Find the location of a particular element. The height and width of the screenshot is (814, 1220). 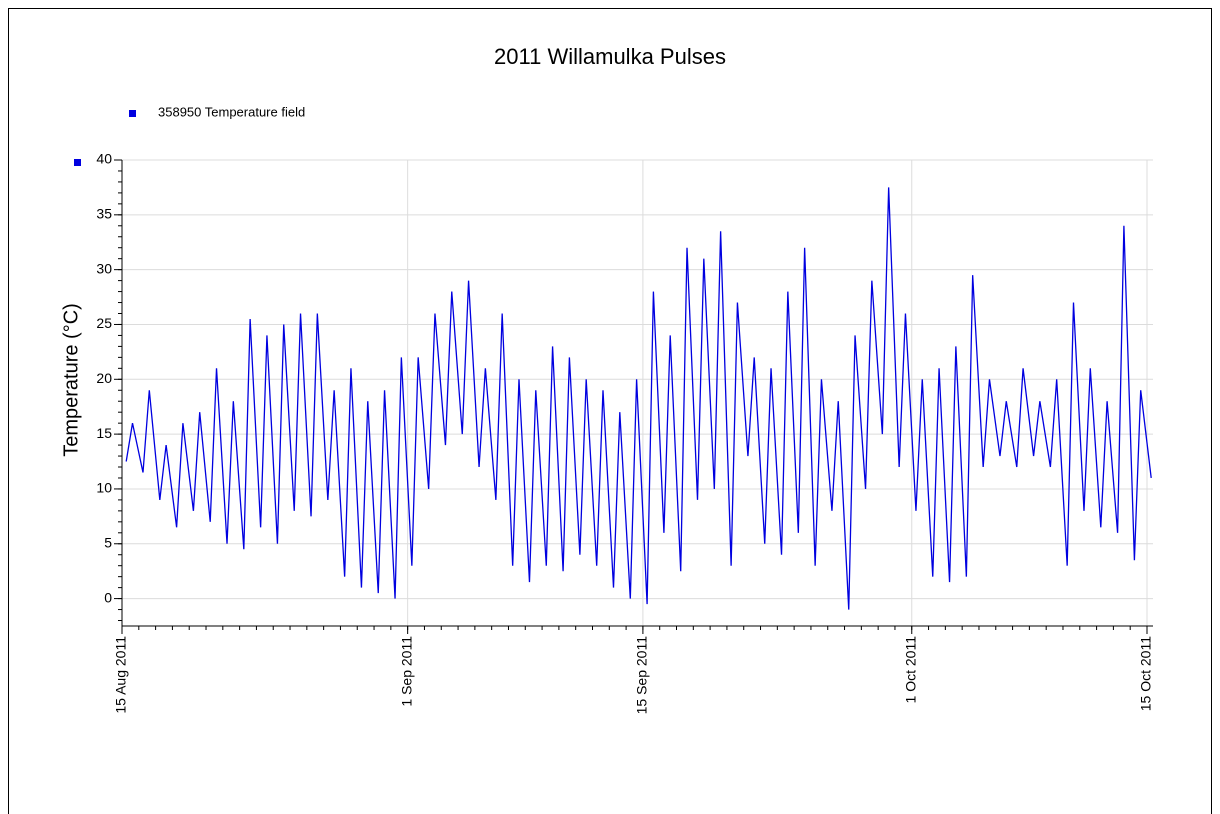

x-tick-label: 1 Sep 2011 is located at coordinates (406, 671).